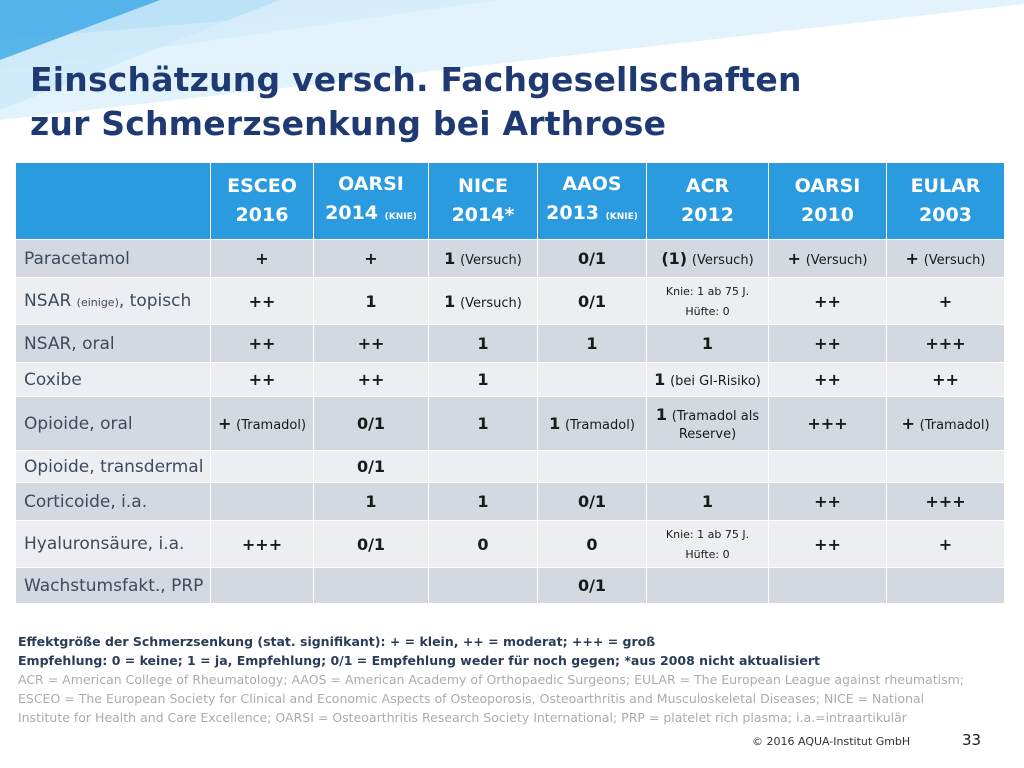 Image resolution: width=1024 pixels, height=768 pixels. I want to click on row-label-text: Wachstumsfakt., PRP, so click(114, 585).